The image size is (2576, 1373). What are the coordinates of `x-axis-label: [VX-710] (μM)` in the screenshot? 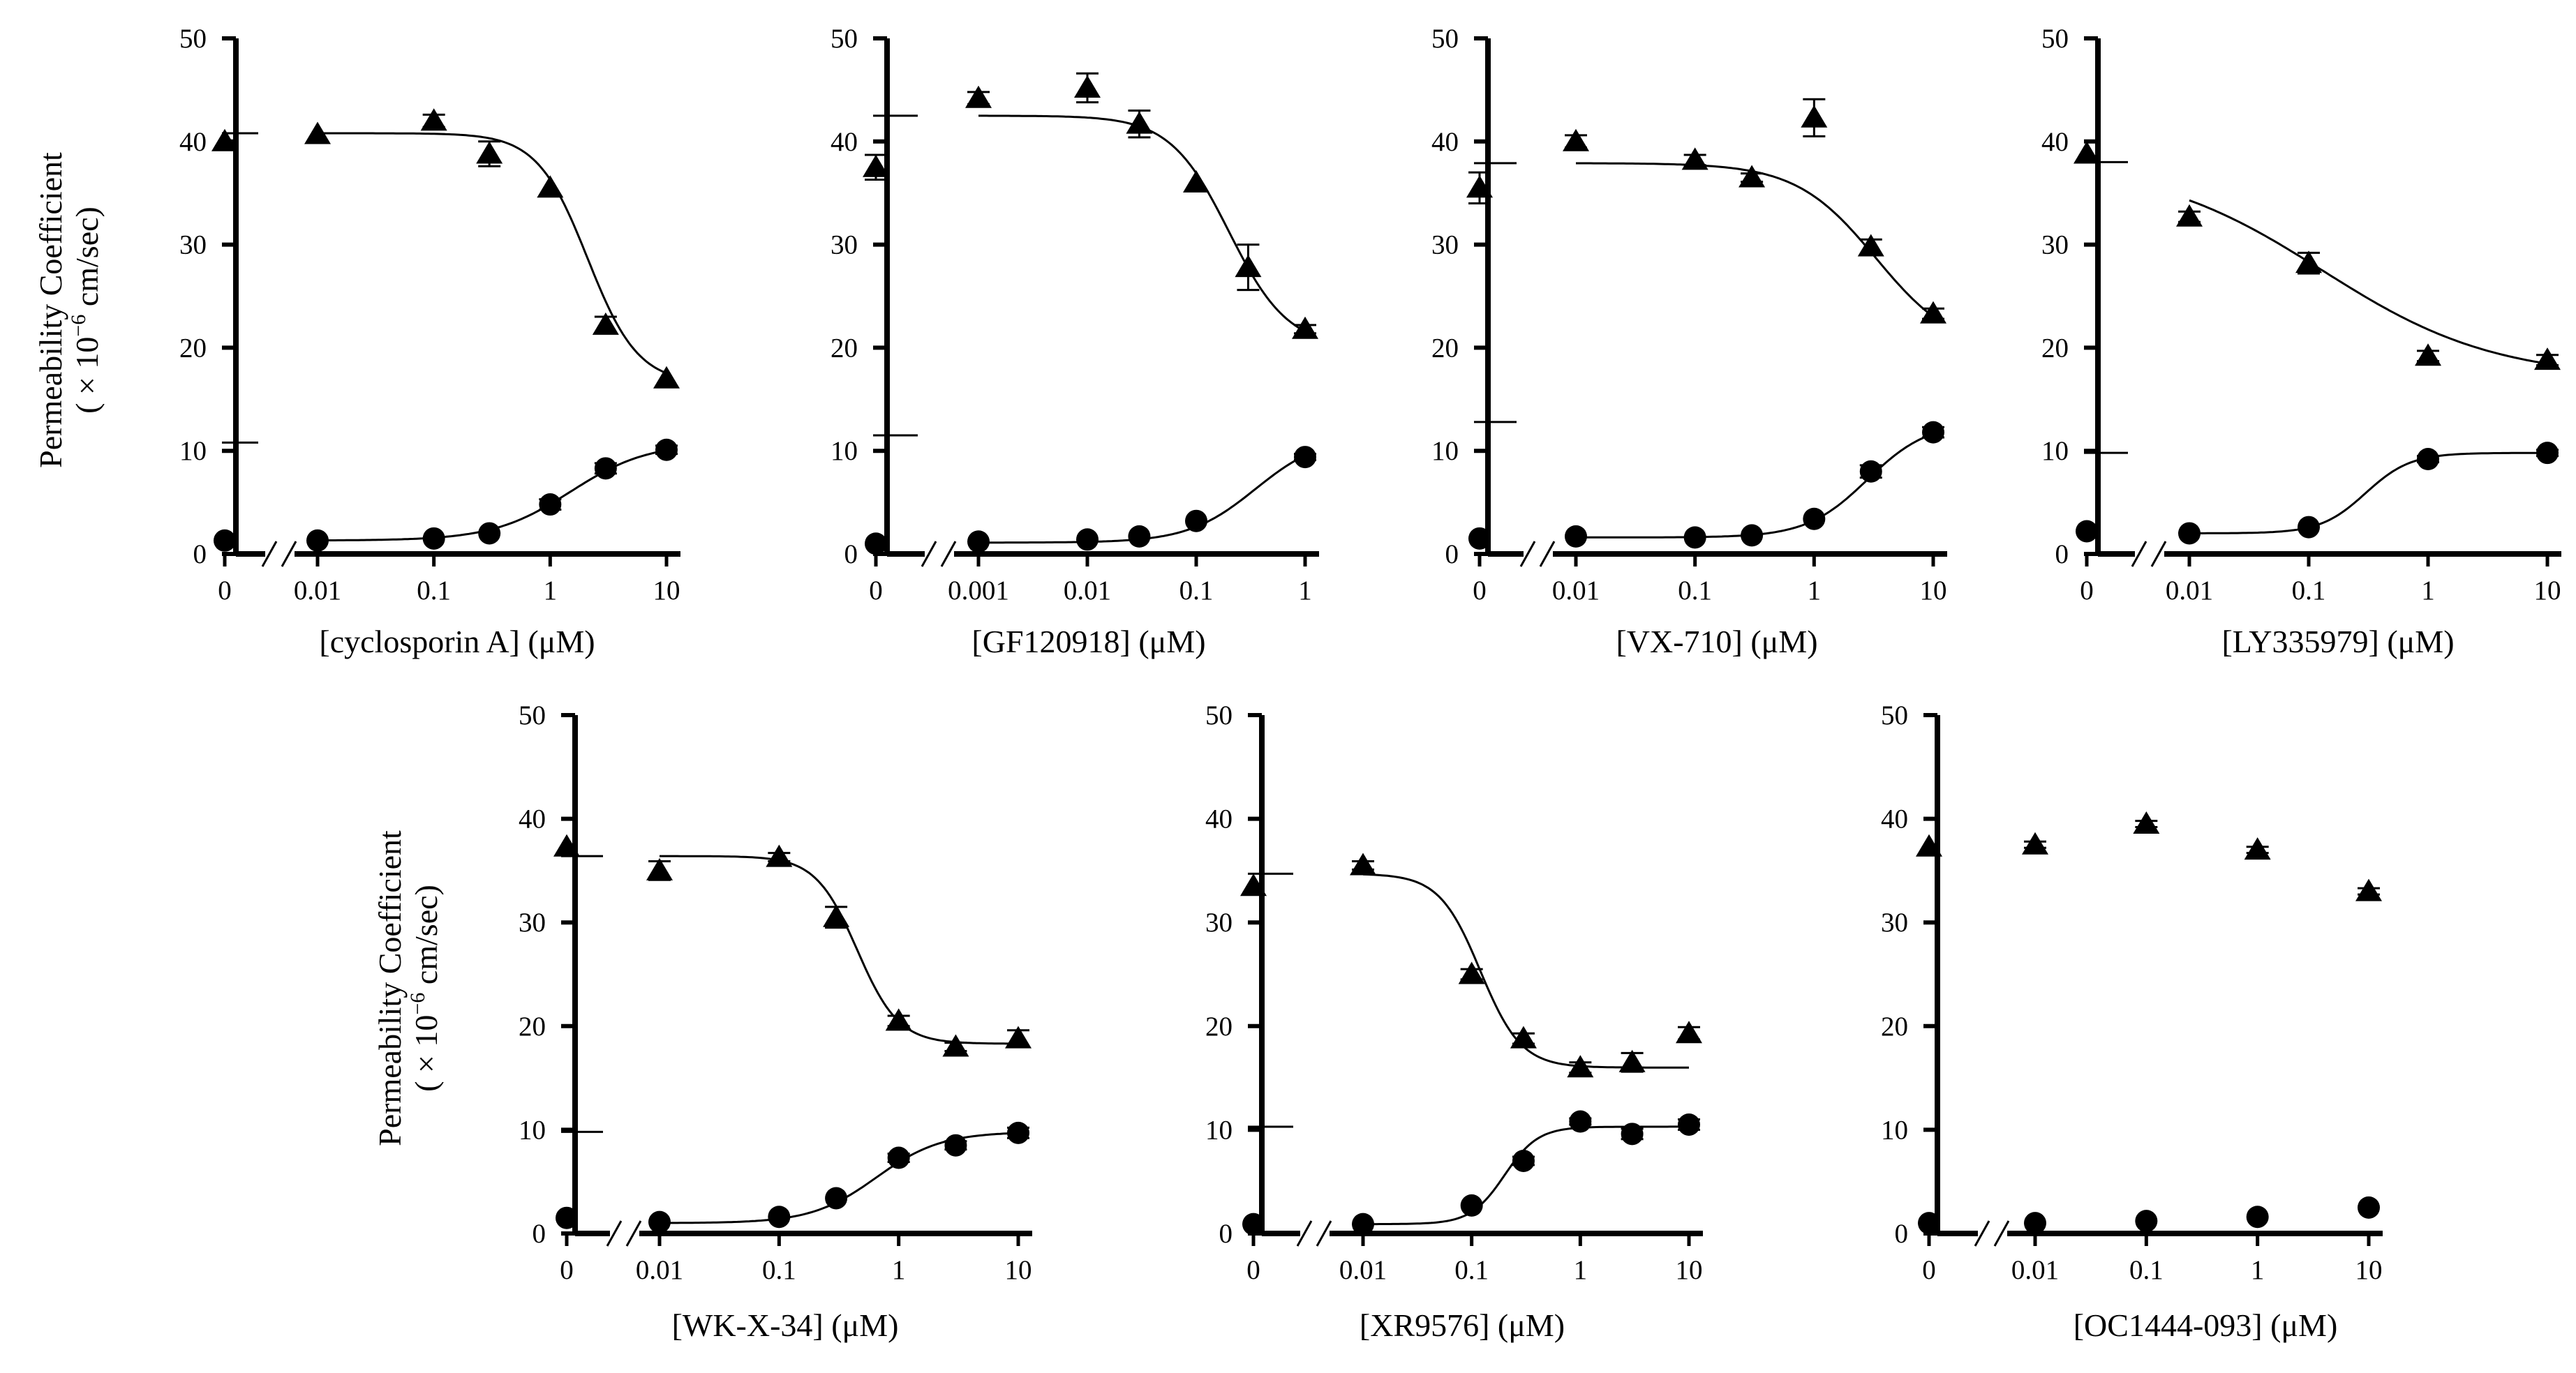 It's located at (1716, 641).